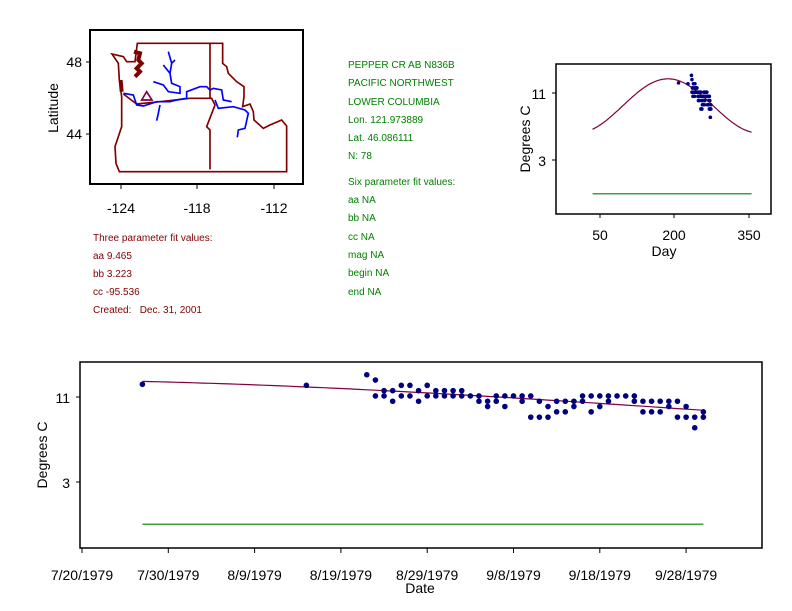 Image resolution: width=792 pixels, height=611 pixels. What do you see at coordinates (197, 208) in the screenshot?
I see `map-xtick: -118` at bounding box center [197, 208].